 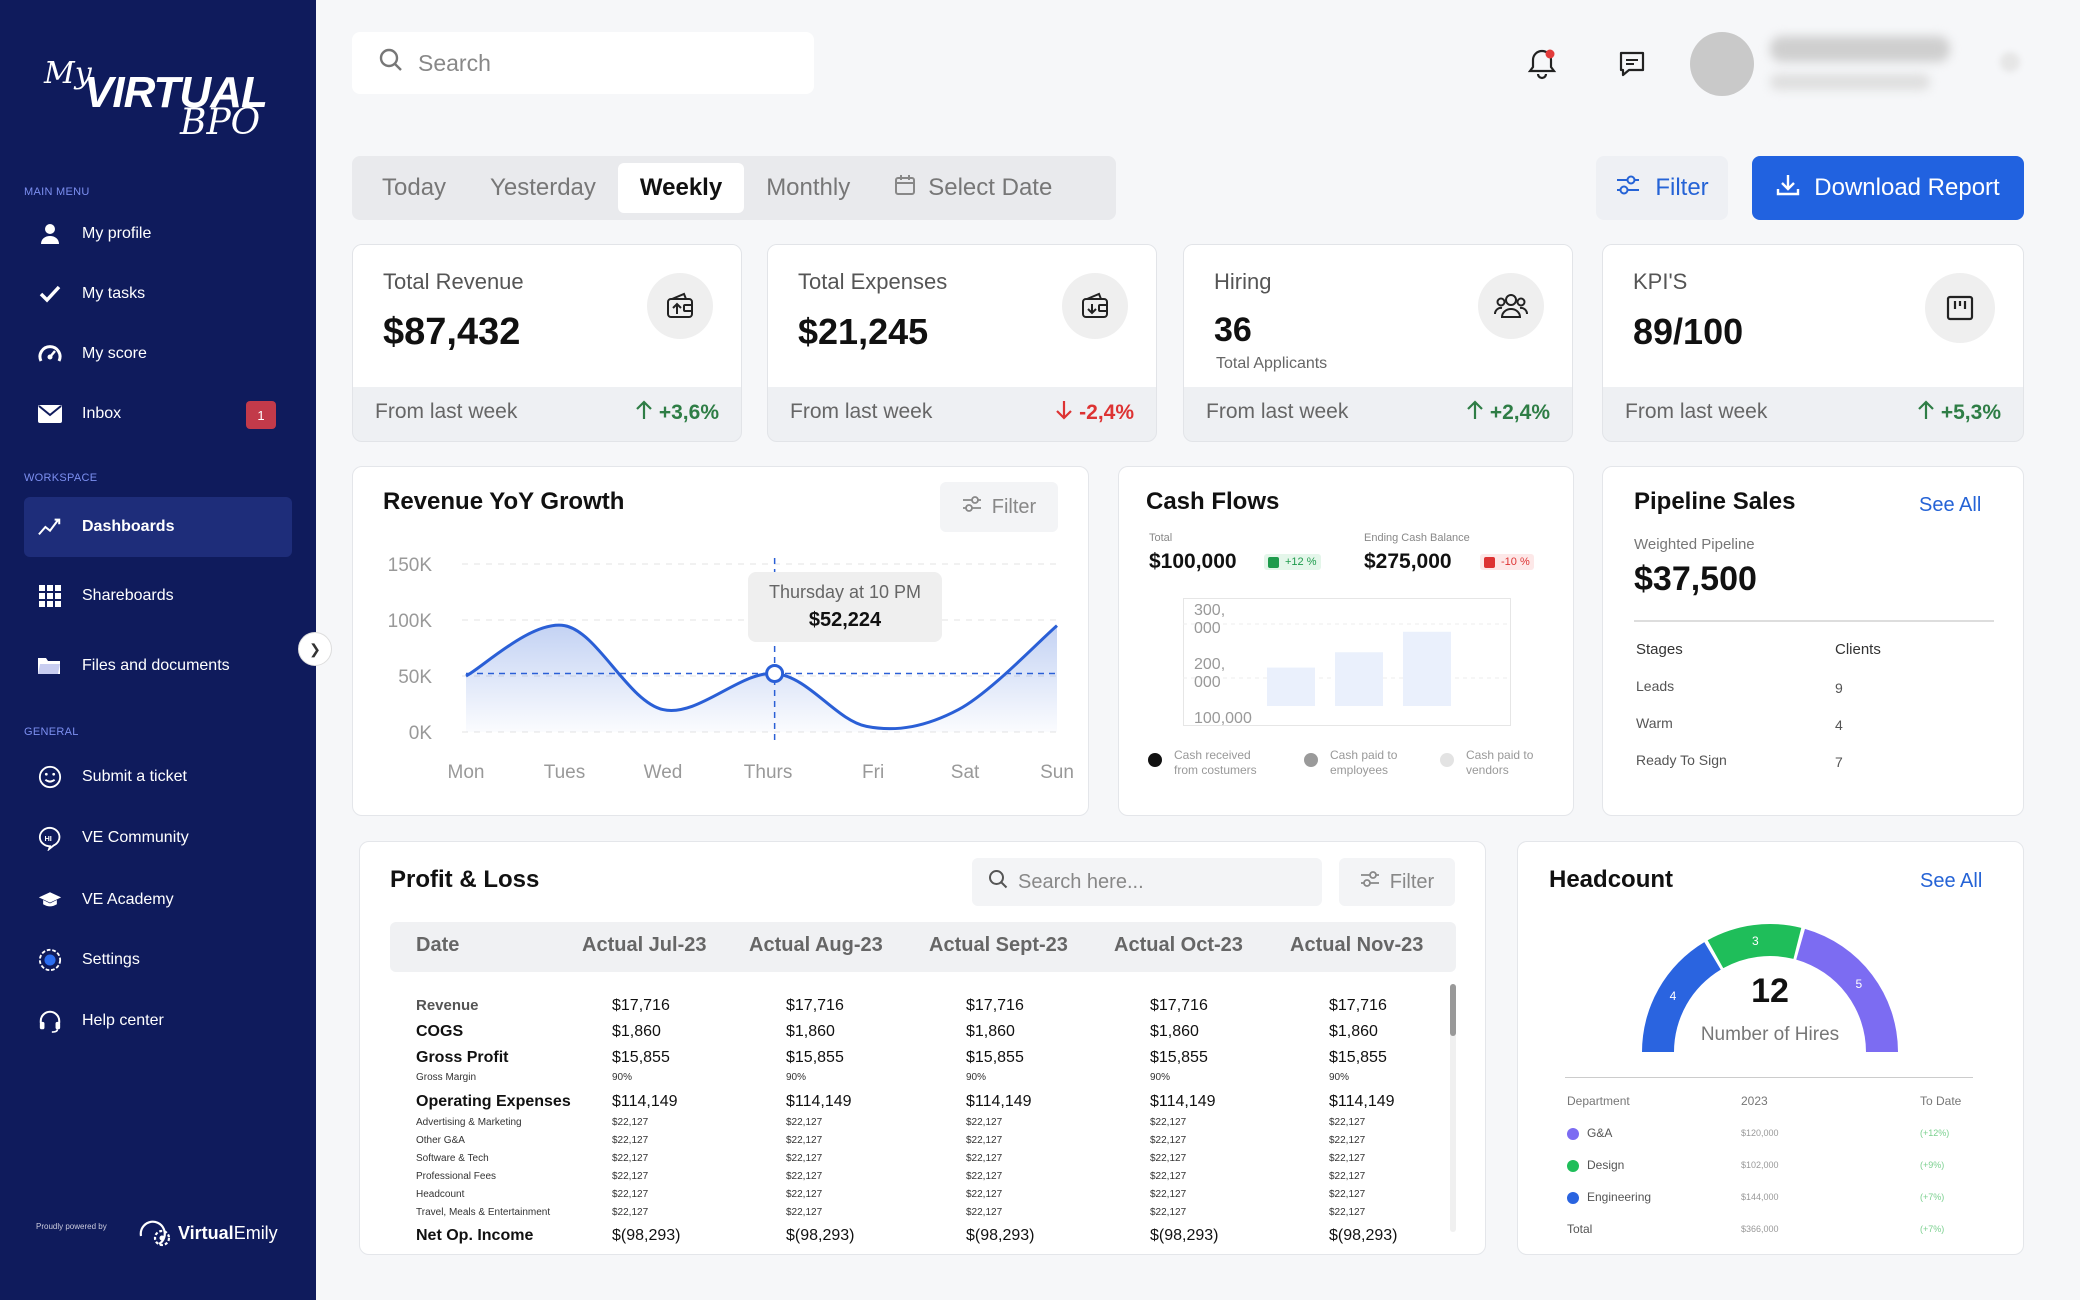 I want to click on sidebar-item-help-center: Help center, so click(x=158, y=1021).